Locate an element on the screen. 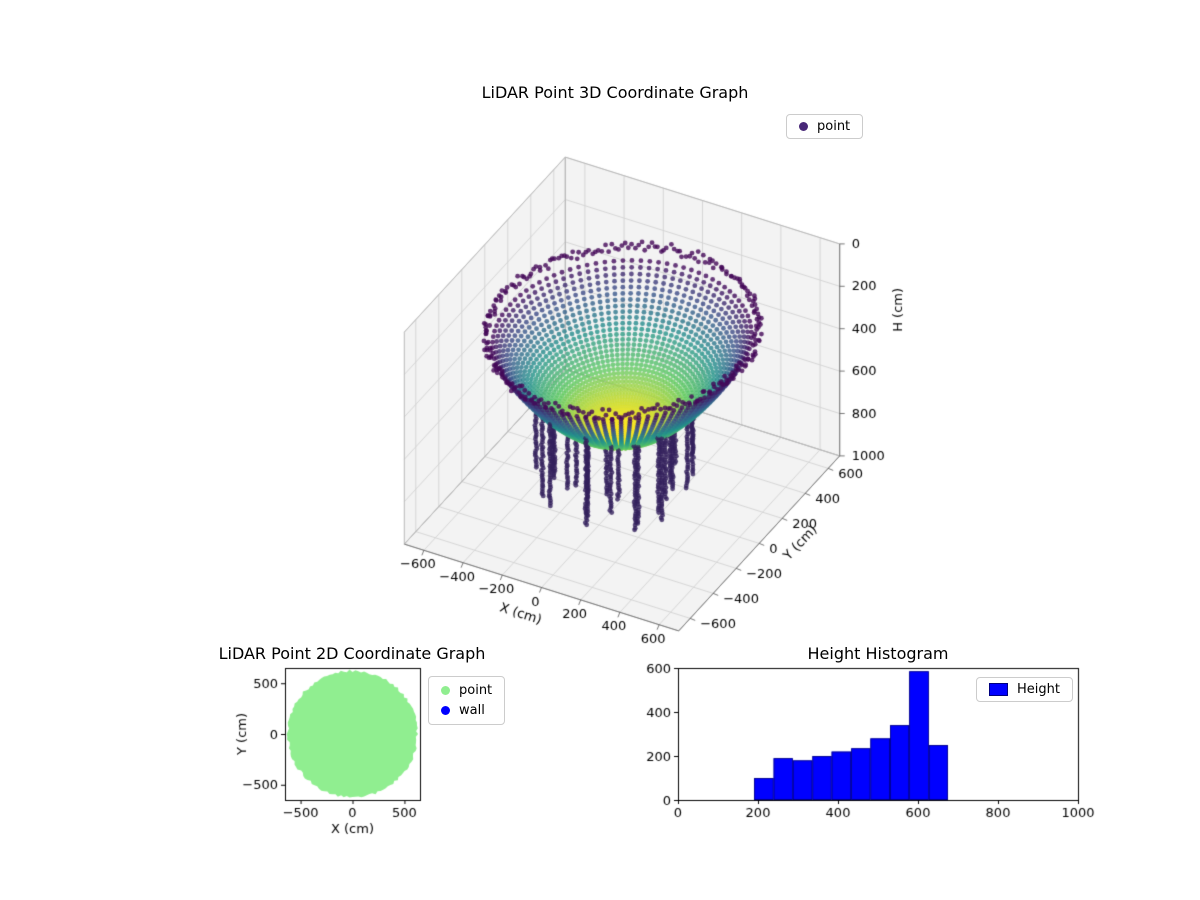 Image resolution: width=1200 pixels, height=900 pixels. plot2d-title: LiDAR Point 2D Coordinate Graph is located at coordinates (352, 653).